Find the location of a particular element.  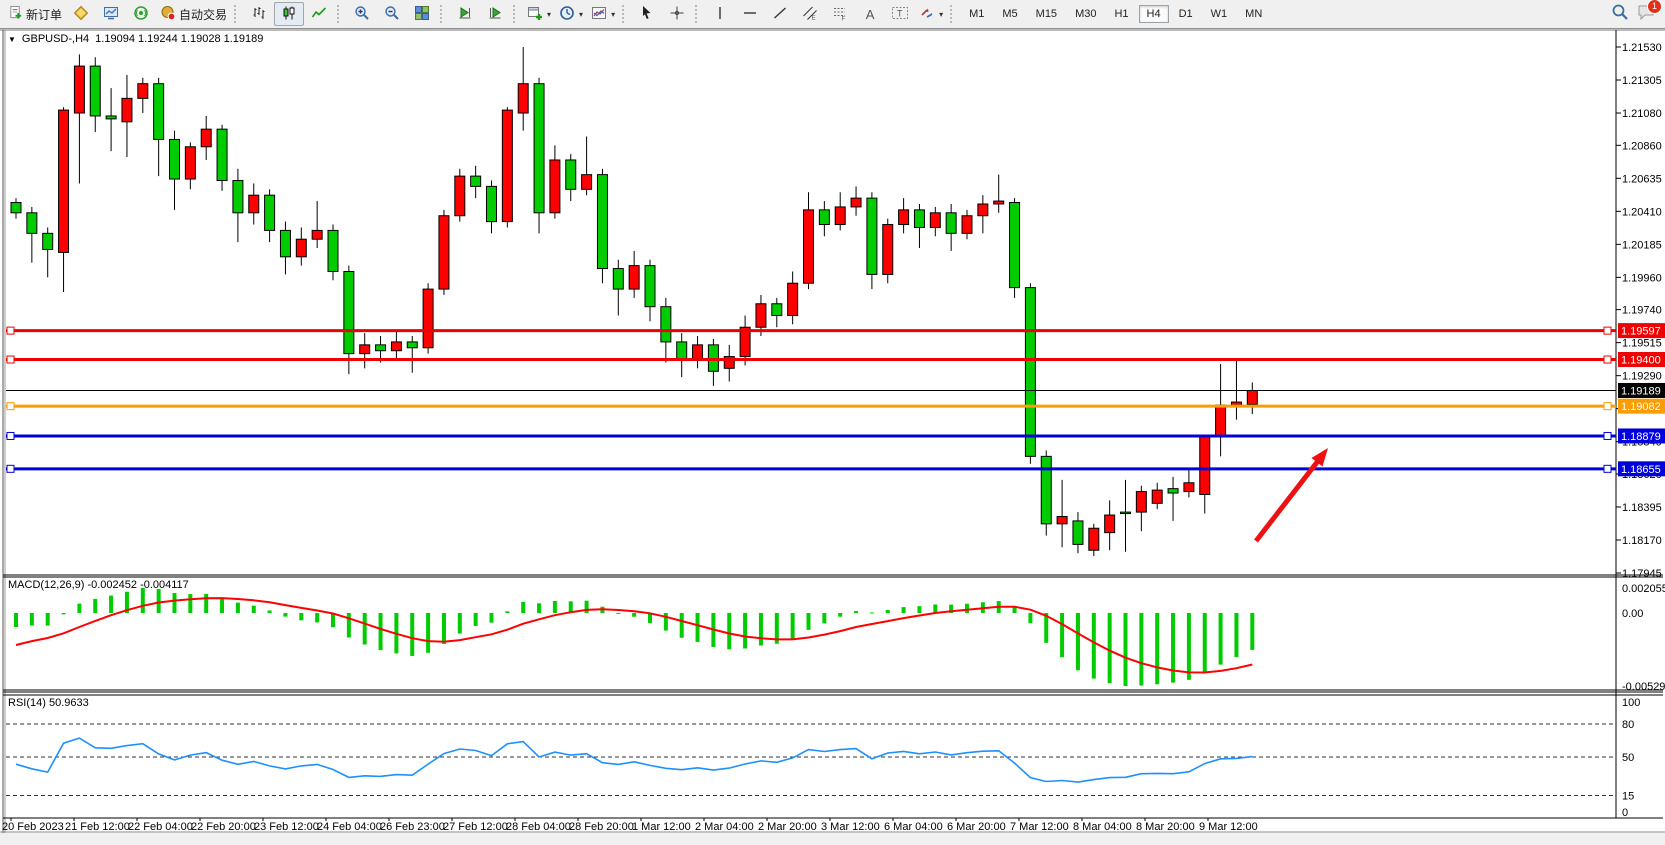

zoom-in-button is located at coordinates (362, 14).